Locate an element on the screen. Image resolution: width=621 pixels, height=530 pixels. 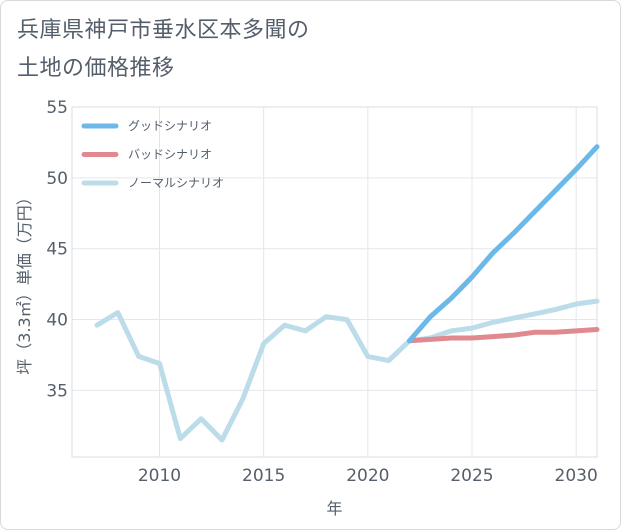
y-tick-label: 40 is located at coordinates (57, 321).